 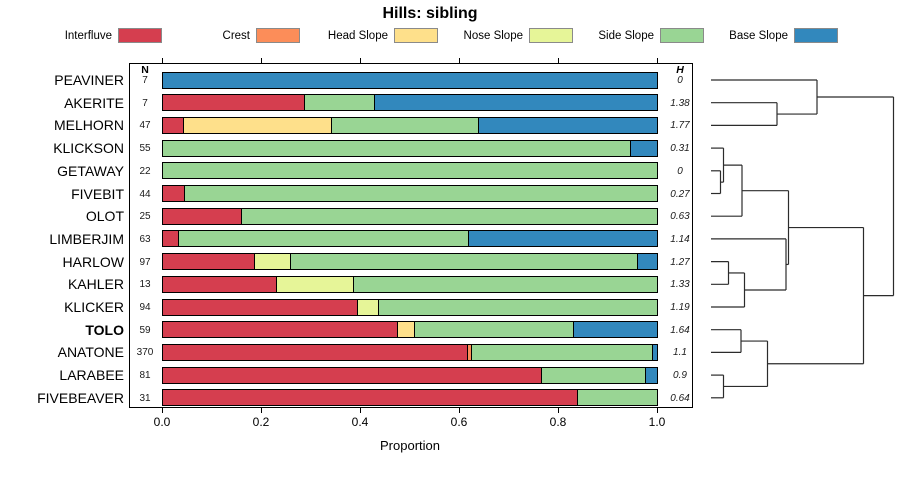 What do you see at coordinates (558, 422) in the screenshot?
I see `x-axis-tick-label: 0.8` at bounding box center [558, 422].